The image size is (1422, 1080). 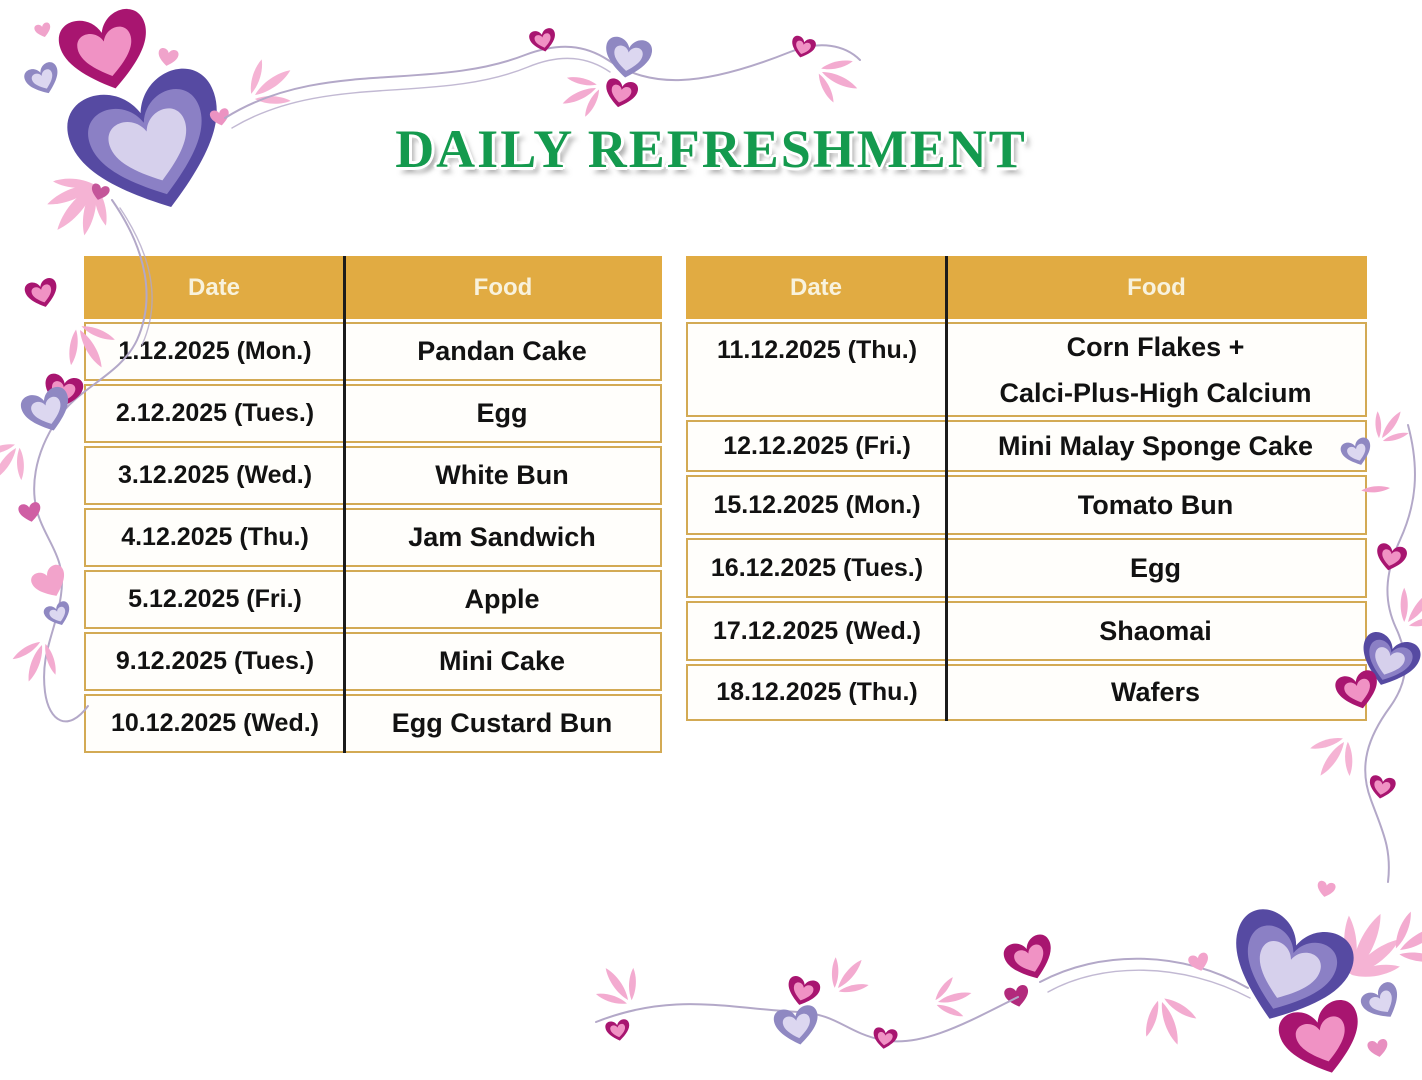 What do you see at coordinates (1155, 504) in the screenshot?
I see `food-cell: Tomato Bun` at bounding box center [1155, 504].